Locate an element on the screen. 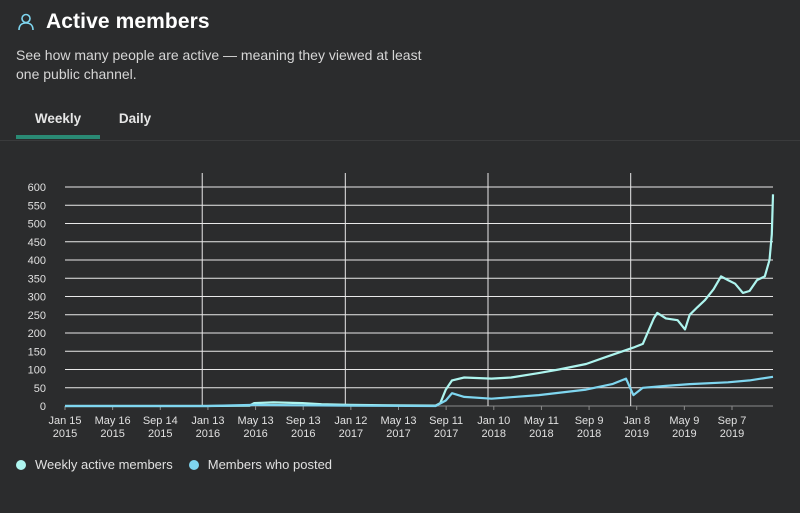 The image size is (800, 513). members-who-posted-line is located at coordinates (419, 391).